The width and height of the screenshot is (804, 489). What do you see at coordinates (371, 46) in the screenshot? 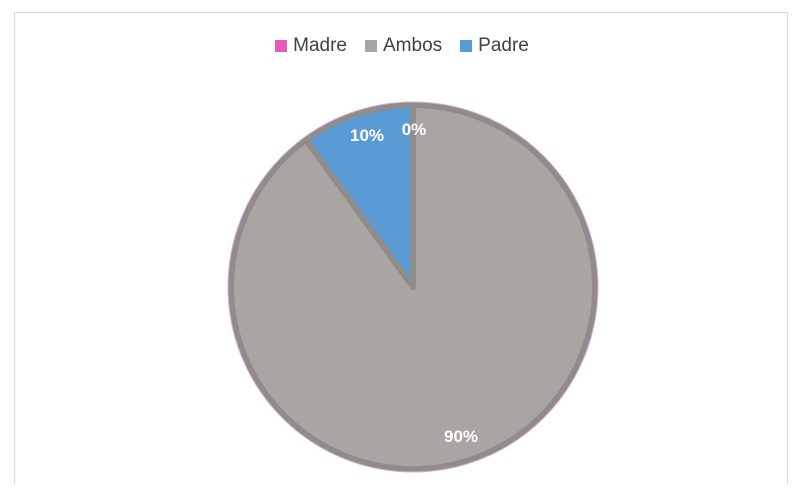
I see `legend-swatch-ambos` at bounding box center [371, 46].